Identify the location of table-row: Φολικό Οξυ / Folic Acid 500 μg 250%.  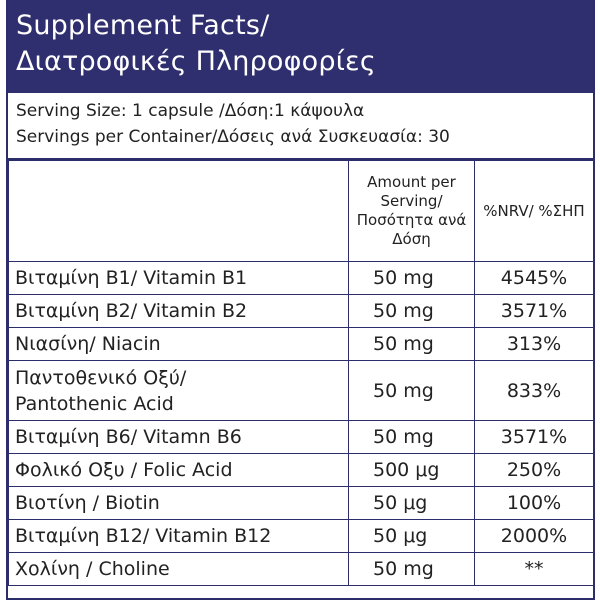
(301, 470).